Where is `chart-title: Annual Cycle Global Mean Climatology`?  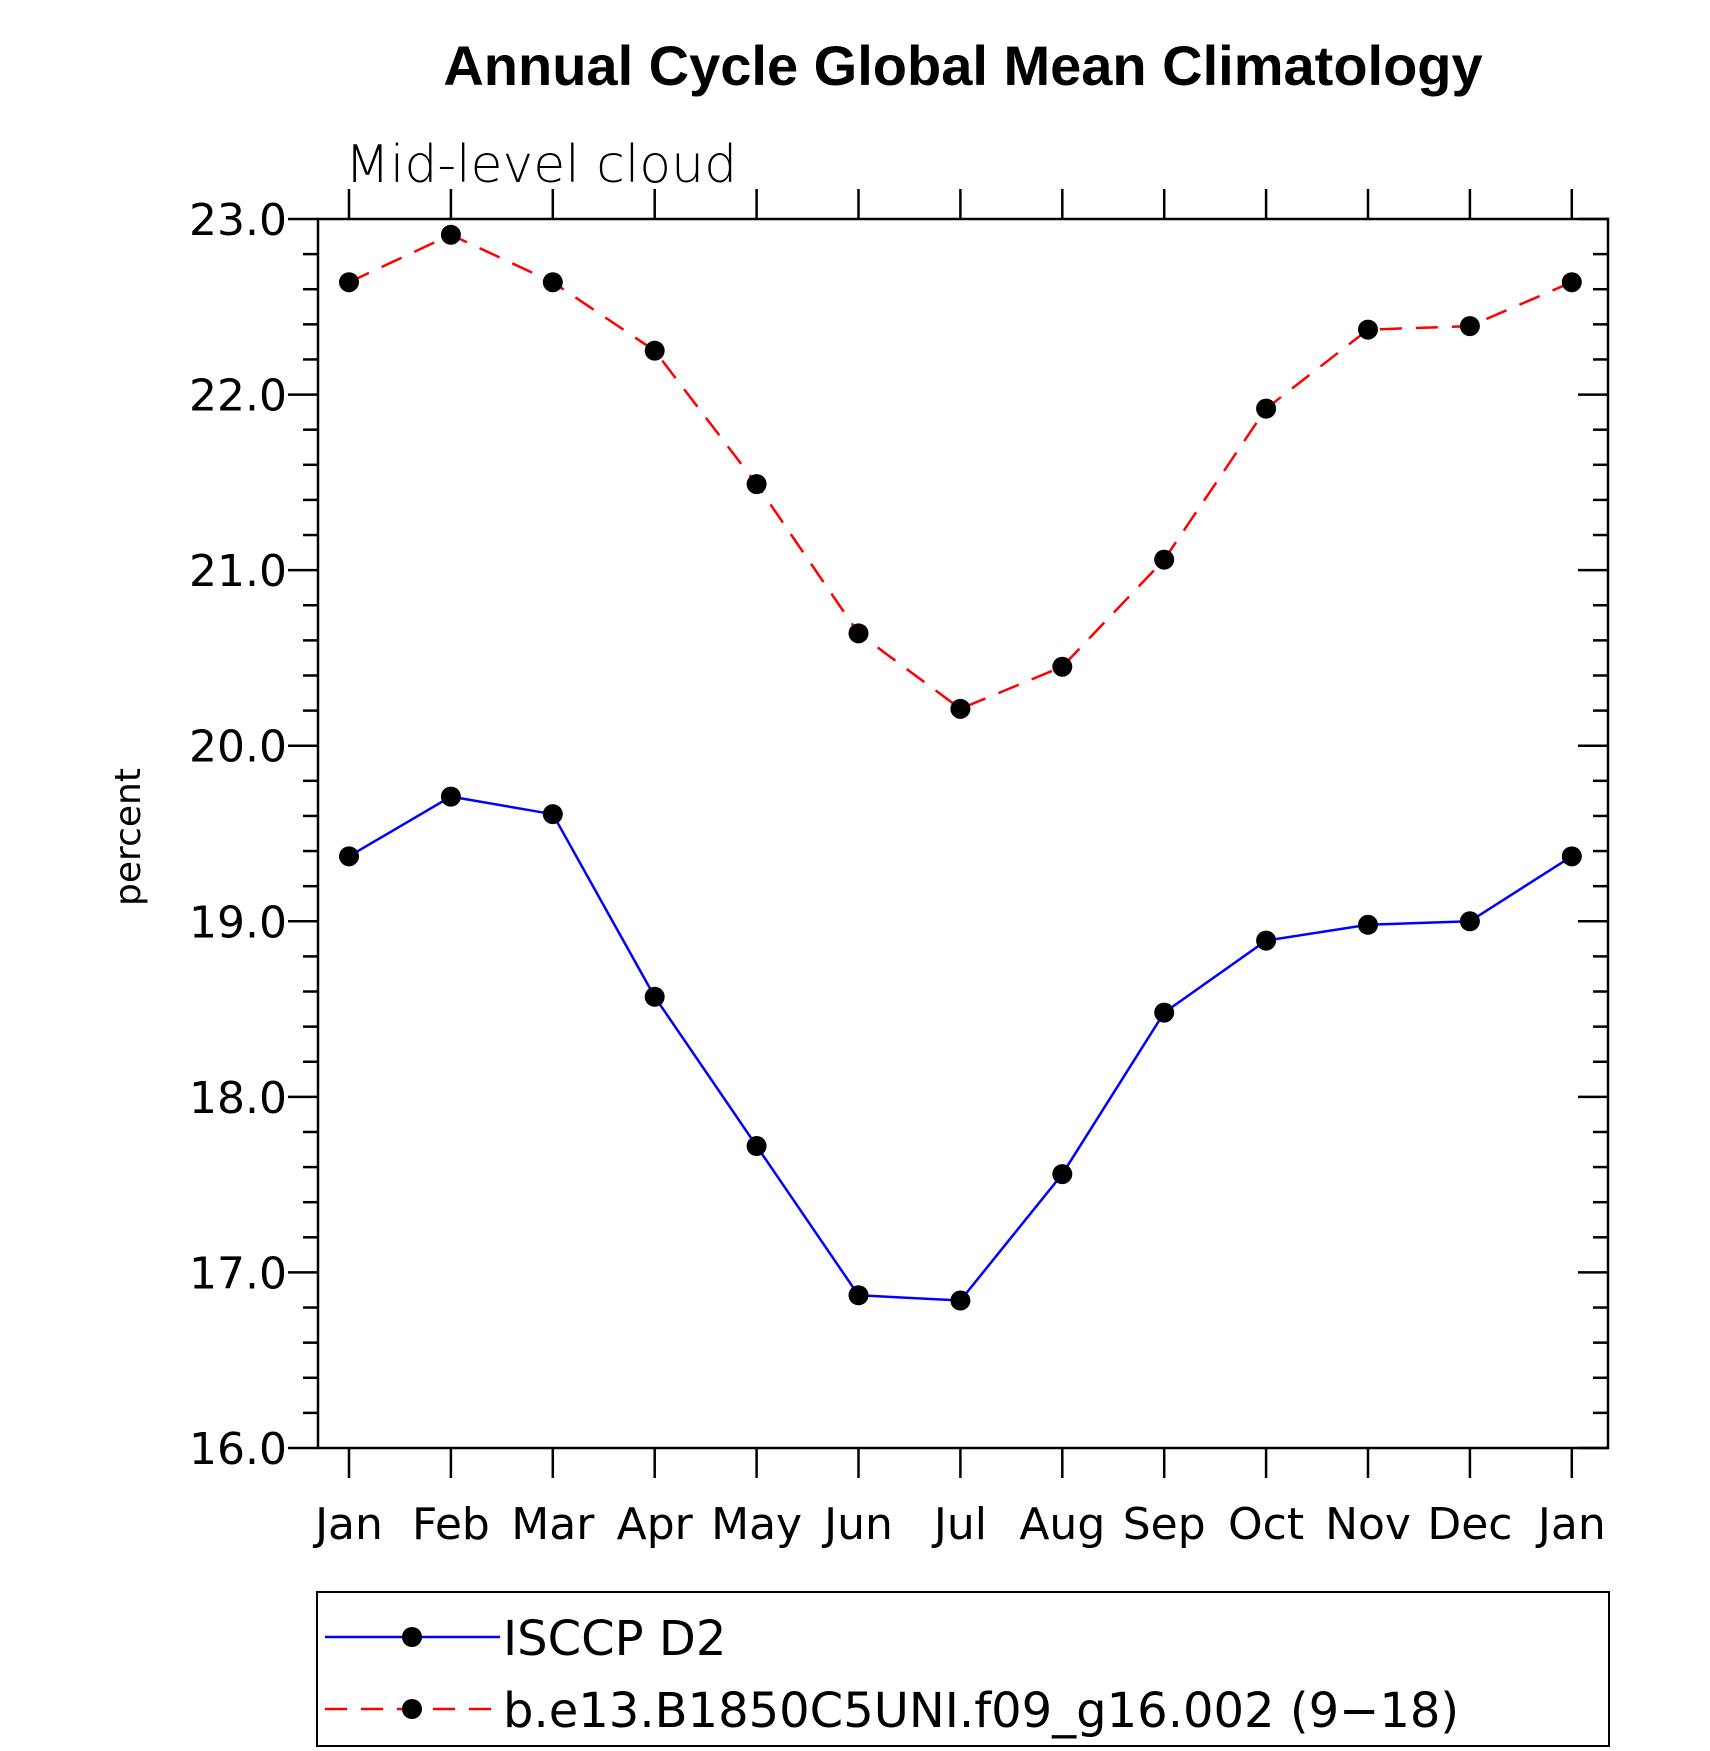
chart-title: Annual Cycle Global Mean Climatology is located at coordinates (962, 65).